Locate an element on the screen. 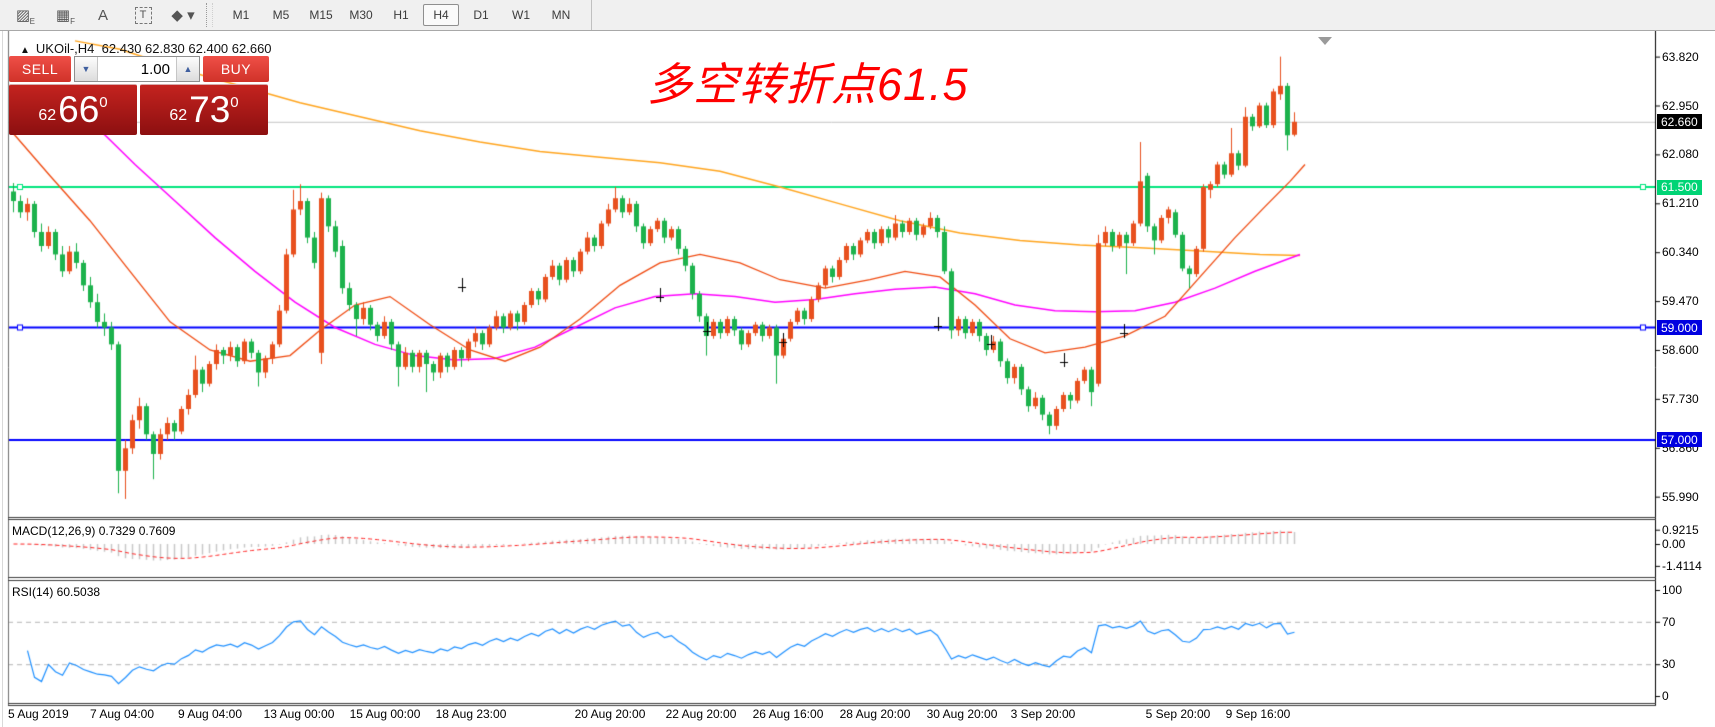 The image size is (1715, 727). buy-price-prefix: 62 is located at coordinates (178, 115).